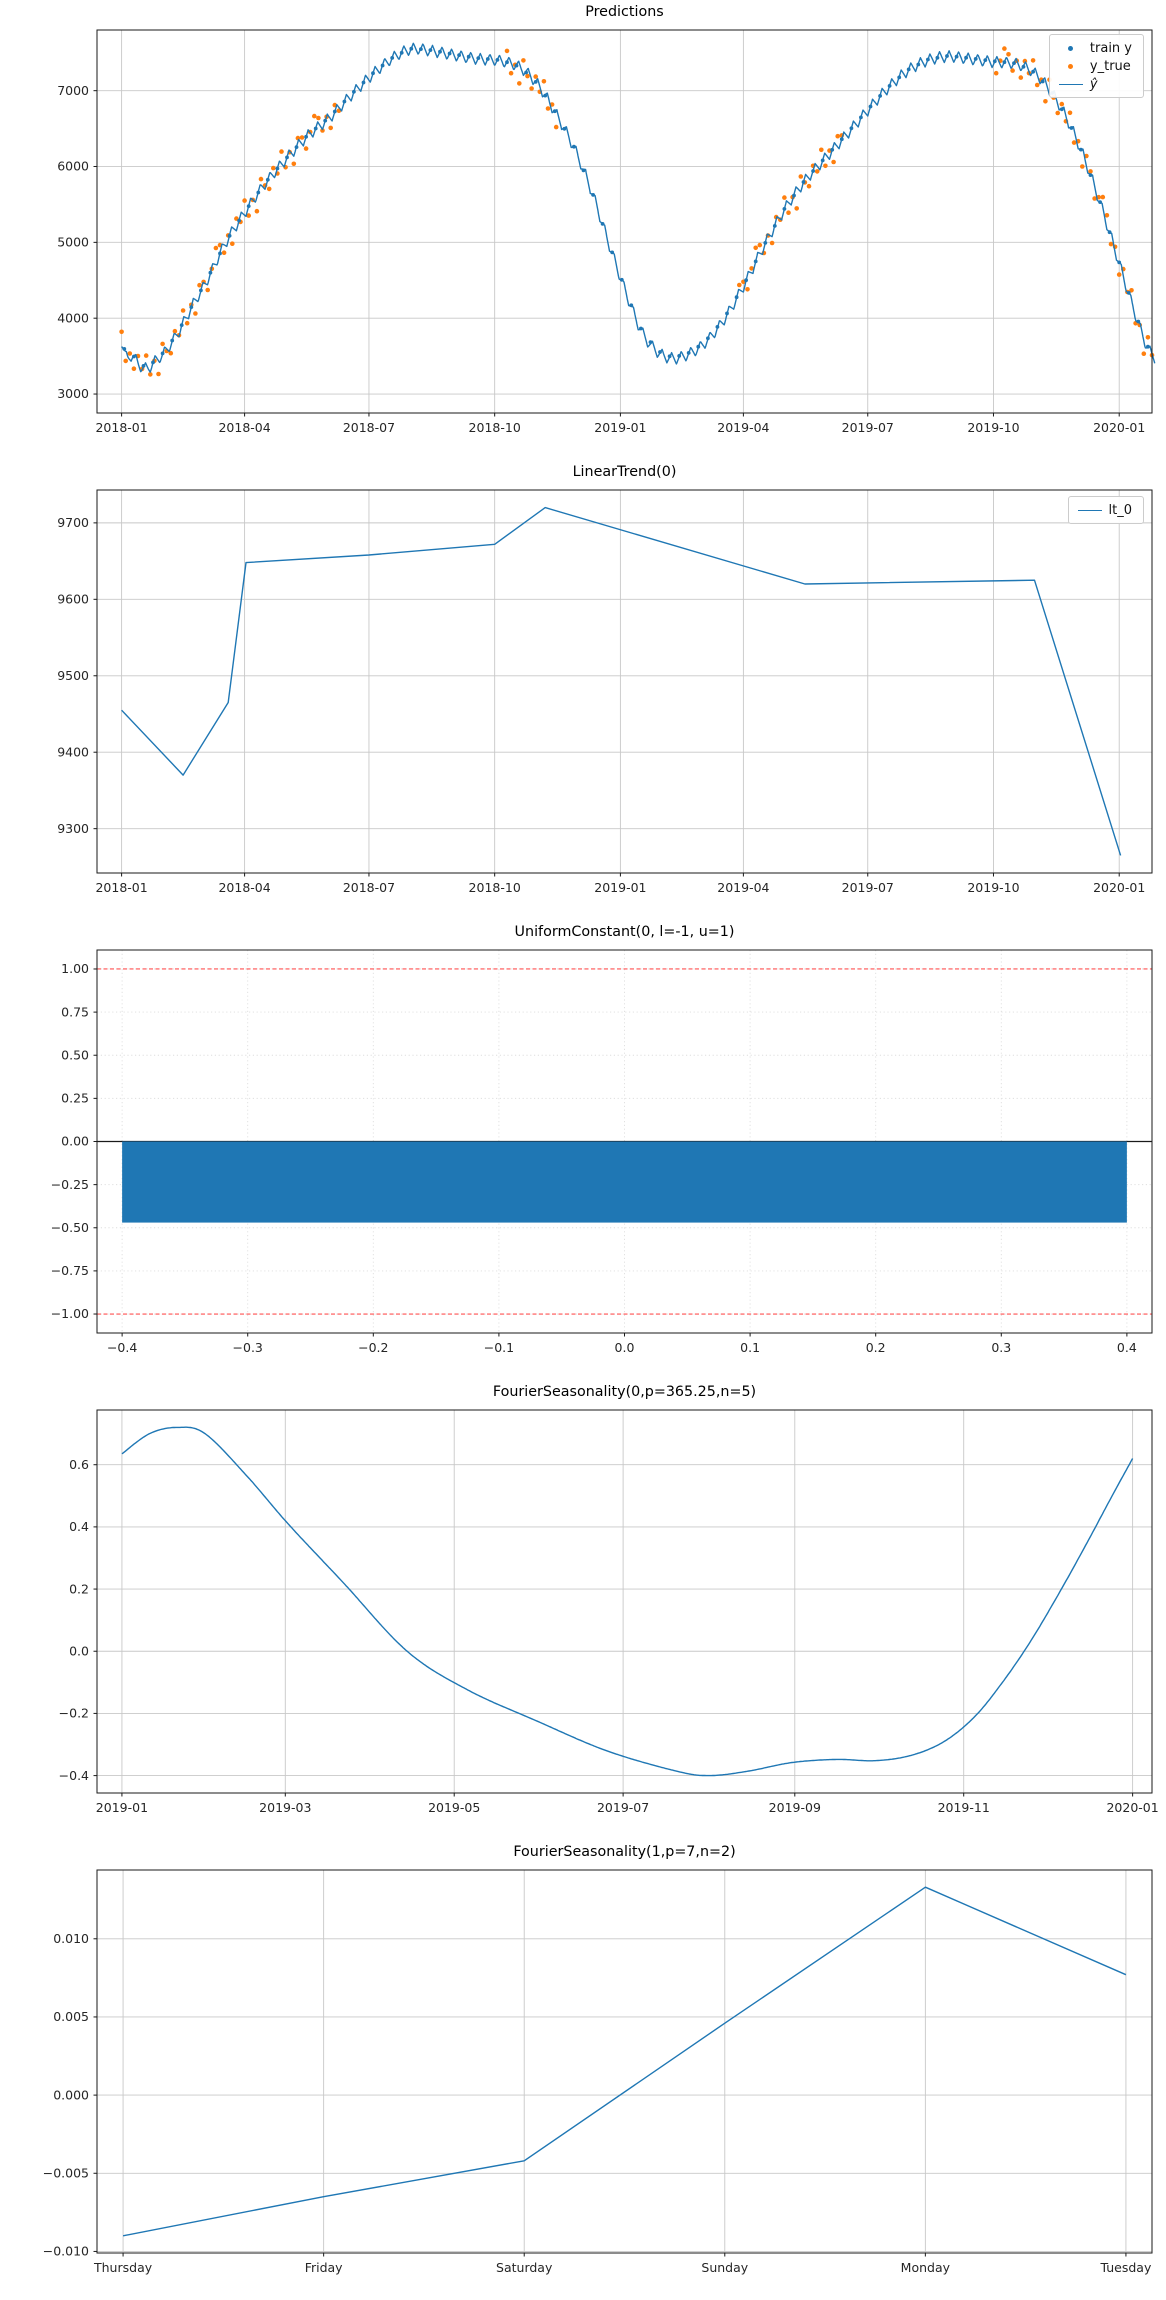  I want to click on legend-label: ŷ, so click(1093, 84).